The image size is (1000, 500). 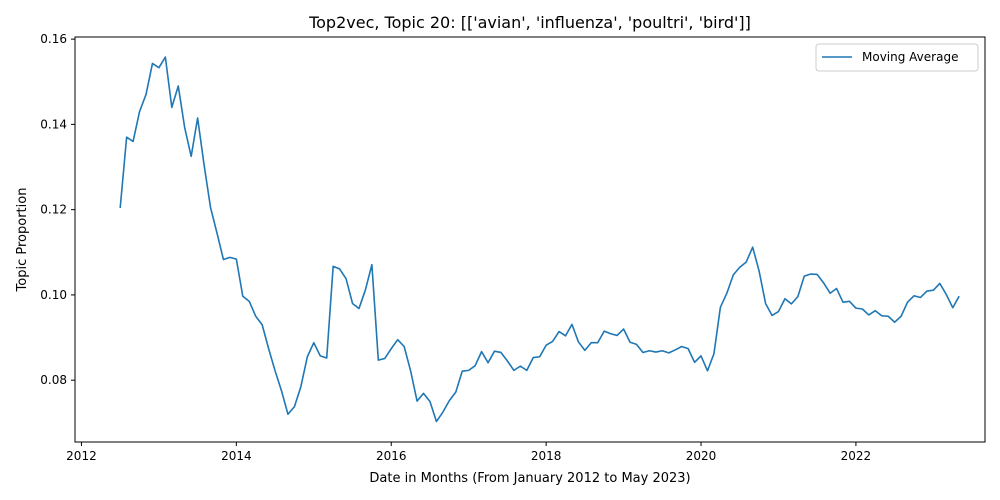 What do you see at coordinates (910, 57) in the screenshot?
I see `legend-label: Moving Average` at bounding box center [910, 57].